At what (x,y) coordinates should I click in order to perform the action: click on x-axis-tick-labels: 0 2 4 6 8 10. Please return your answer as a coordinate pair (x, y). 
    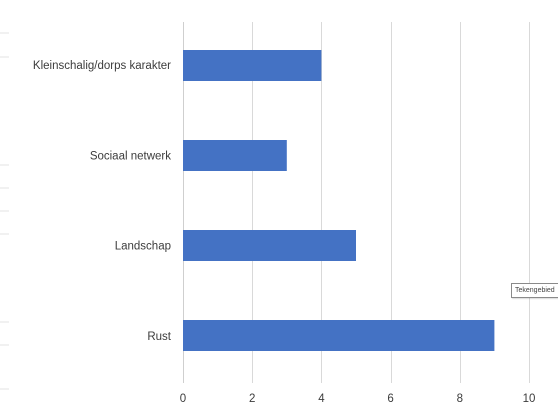
    Looking at the image, I should click on (358, 399).